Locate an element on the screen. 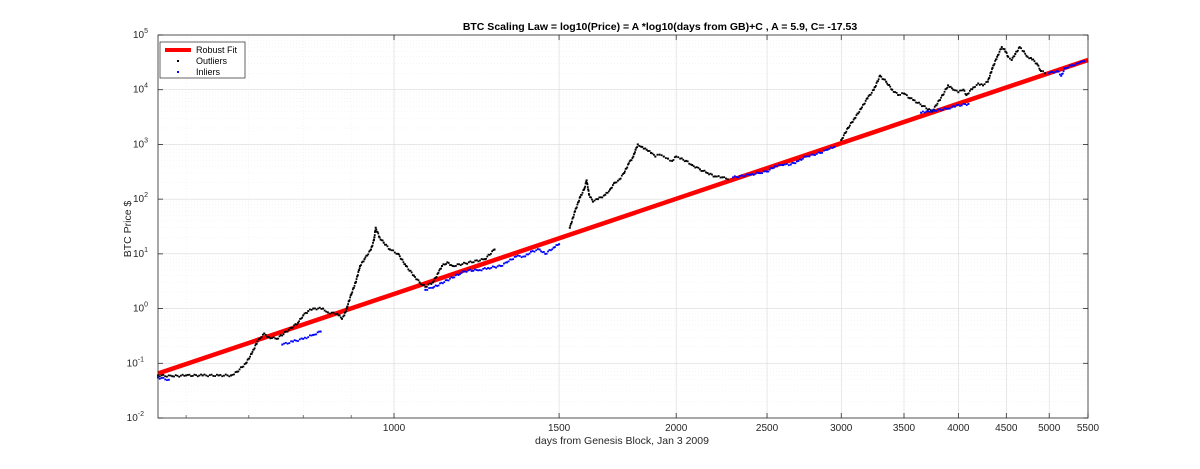 This screenshot has height=469, width=1200. y-tick-label: 10⁻² is located at coordinates (135, 417).